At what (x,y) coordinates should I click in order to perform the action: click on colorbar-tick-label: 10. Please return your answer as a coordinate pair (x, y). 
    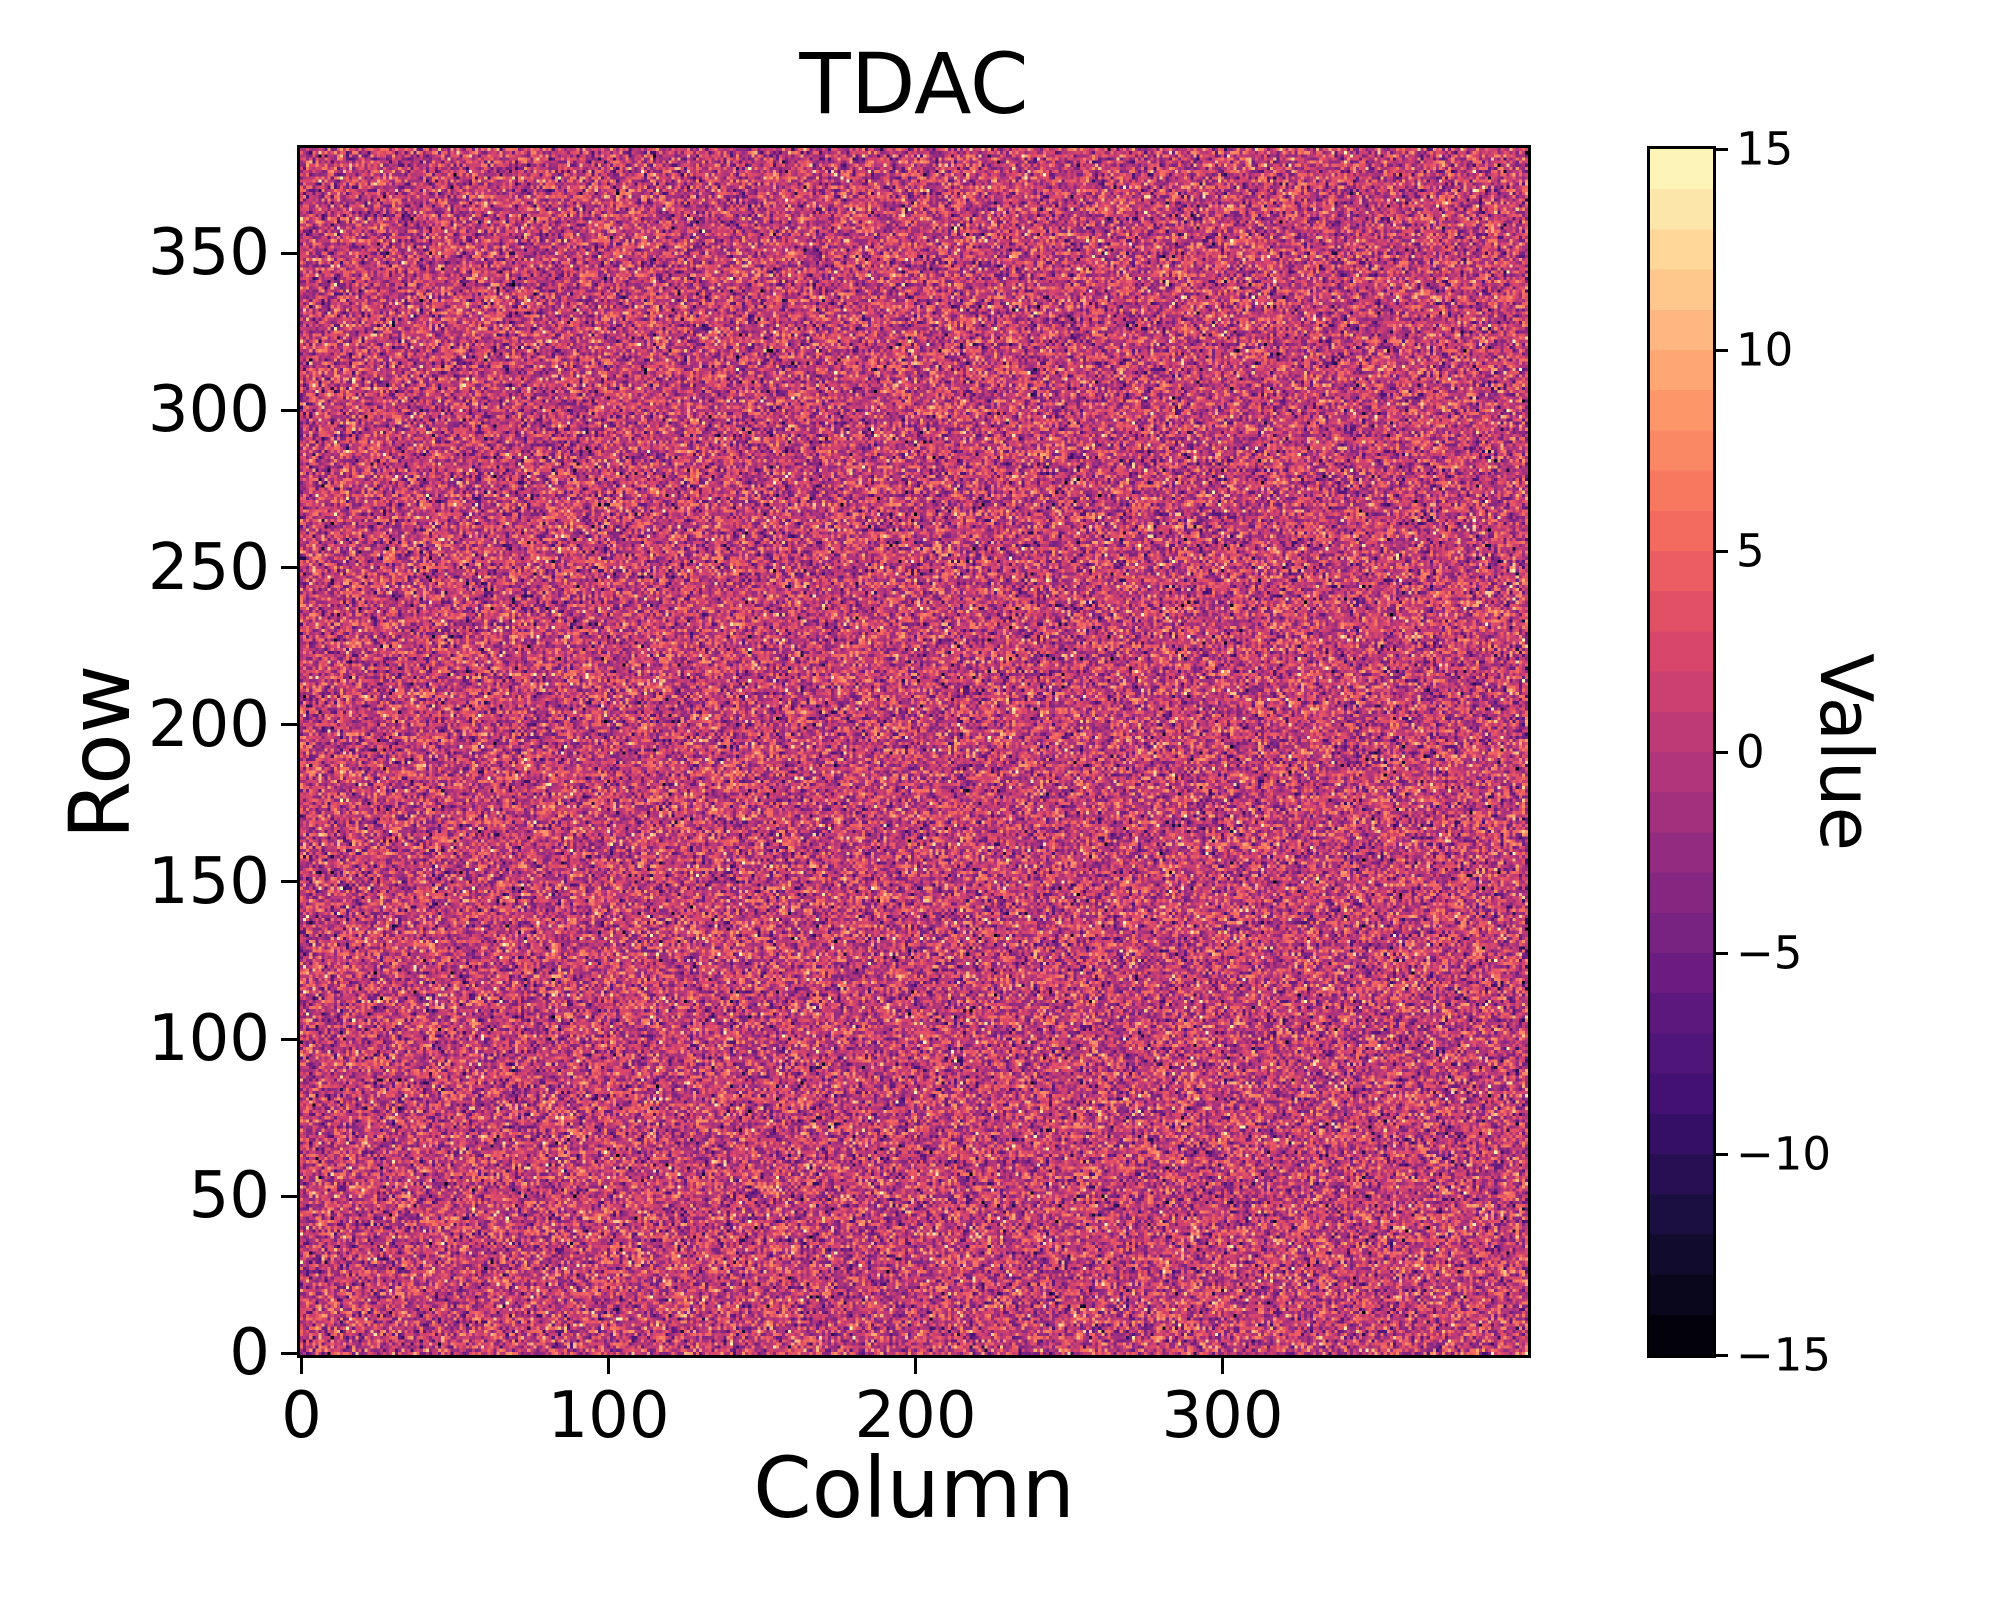
    Looking at the image, I should click on (1765, 350).